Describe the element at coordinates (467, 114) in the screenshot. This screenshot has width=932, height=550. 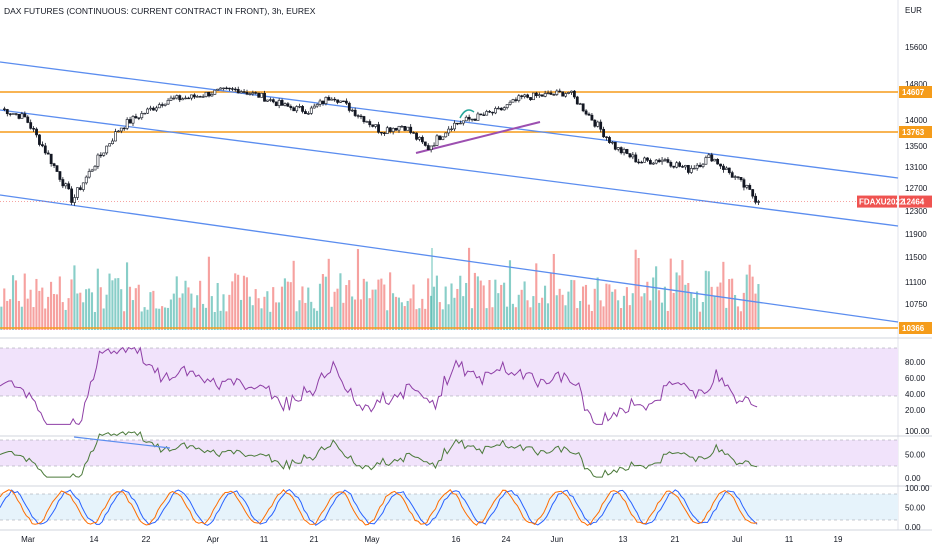
I see `arc-annotation` at that location.